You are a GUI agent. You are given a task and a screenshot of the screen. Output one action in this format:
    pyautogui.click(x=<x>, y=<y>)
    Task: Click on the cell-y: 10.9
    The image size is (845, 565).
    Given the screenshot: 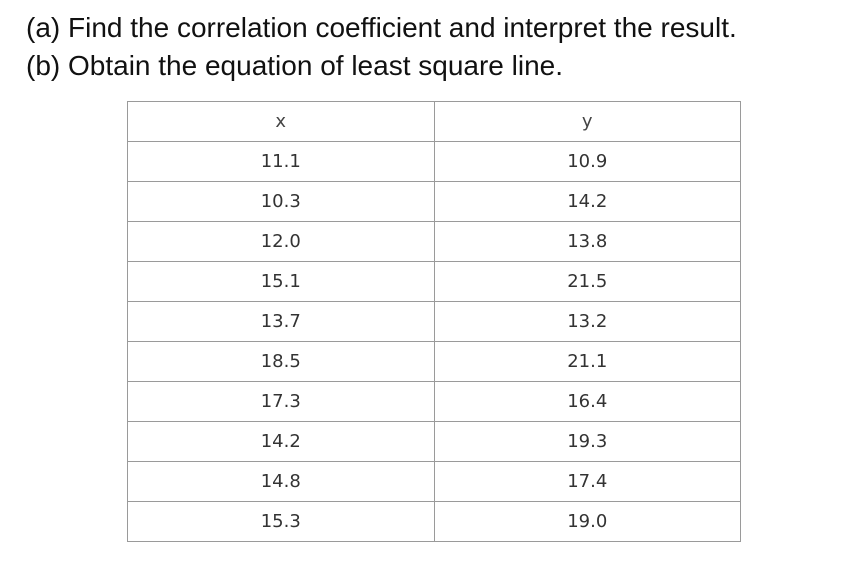 What is the action you would take?
    pyautogui.click(x=587, y=161)
    